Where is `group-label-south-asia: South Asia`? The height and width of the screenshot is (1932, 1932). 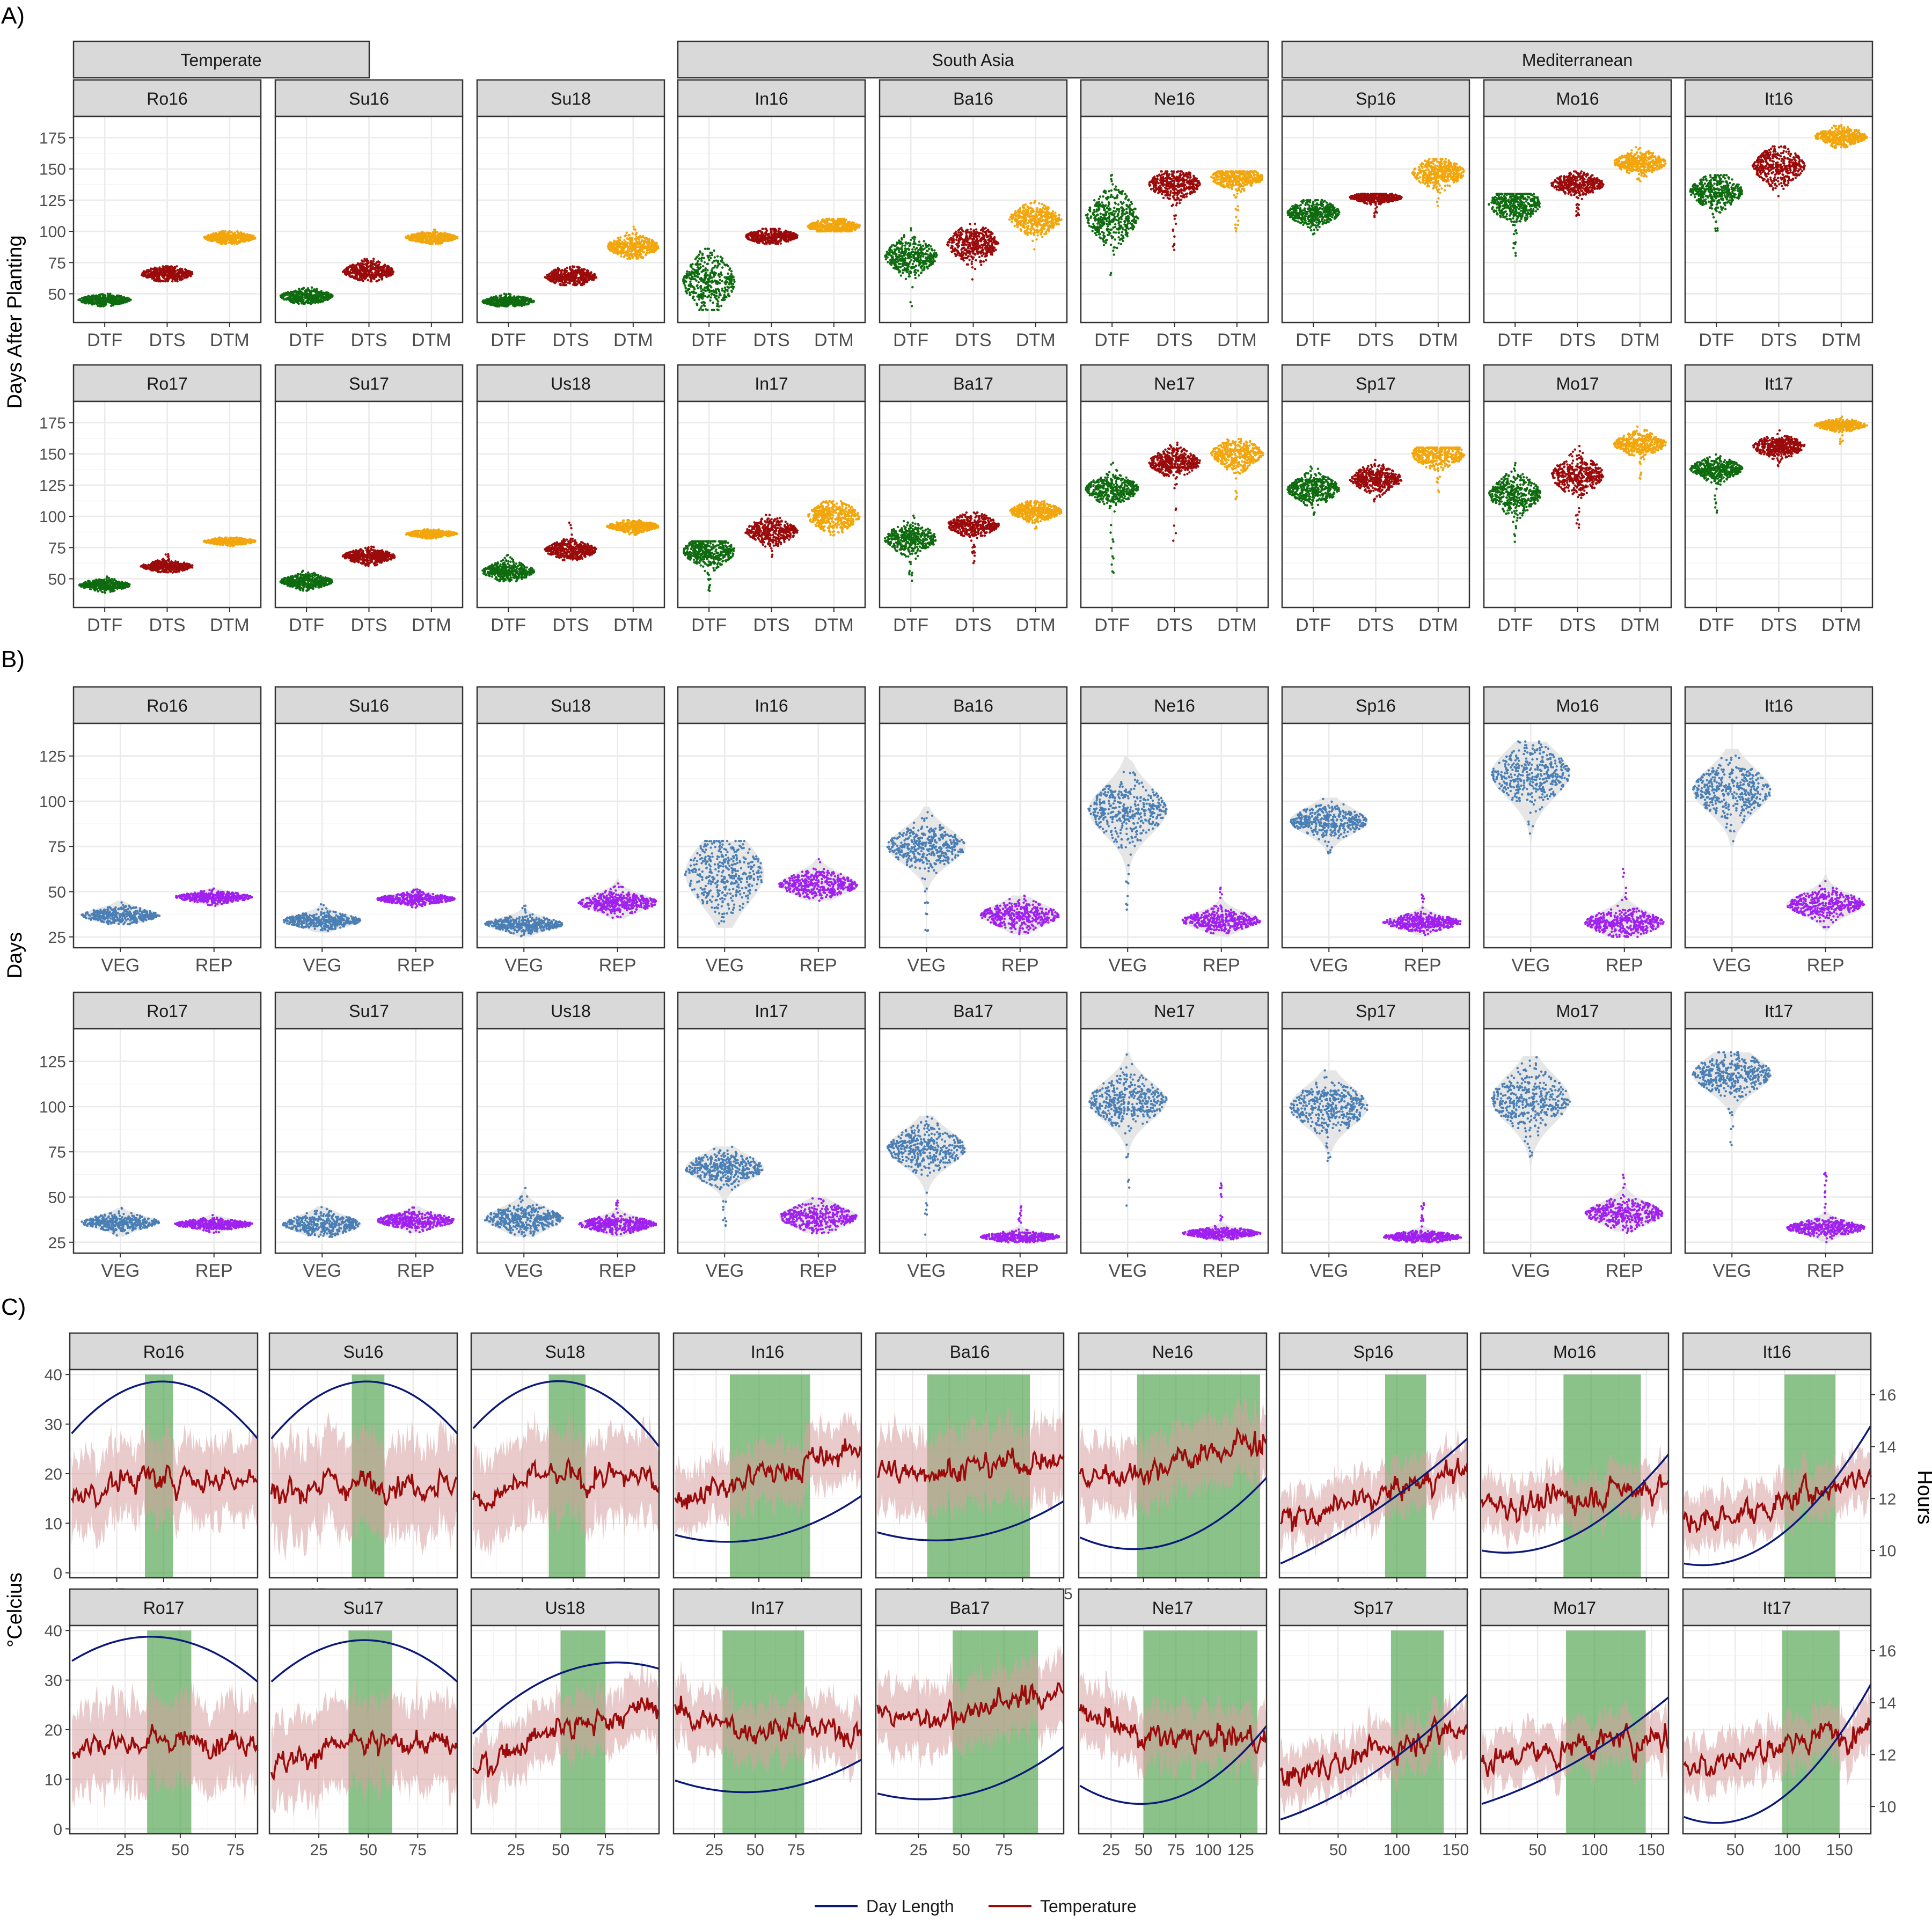 group-label-south-asia: South Asia is located at coordinates (973, 60).